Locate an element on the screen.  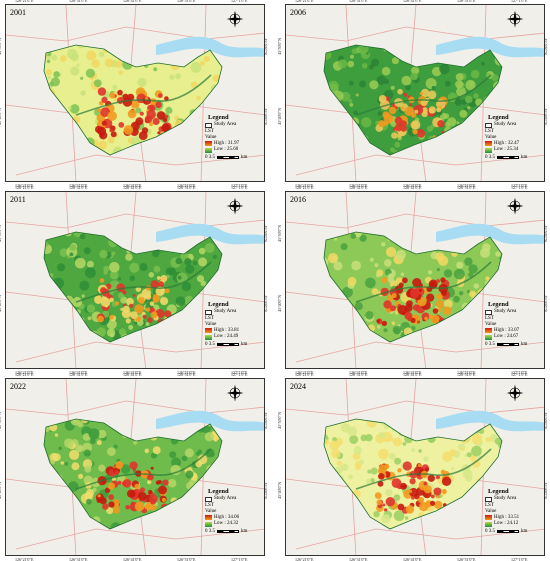
compass-e: E is located at coordinates (524, 393).